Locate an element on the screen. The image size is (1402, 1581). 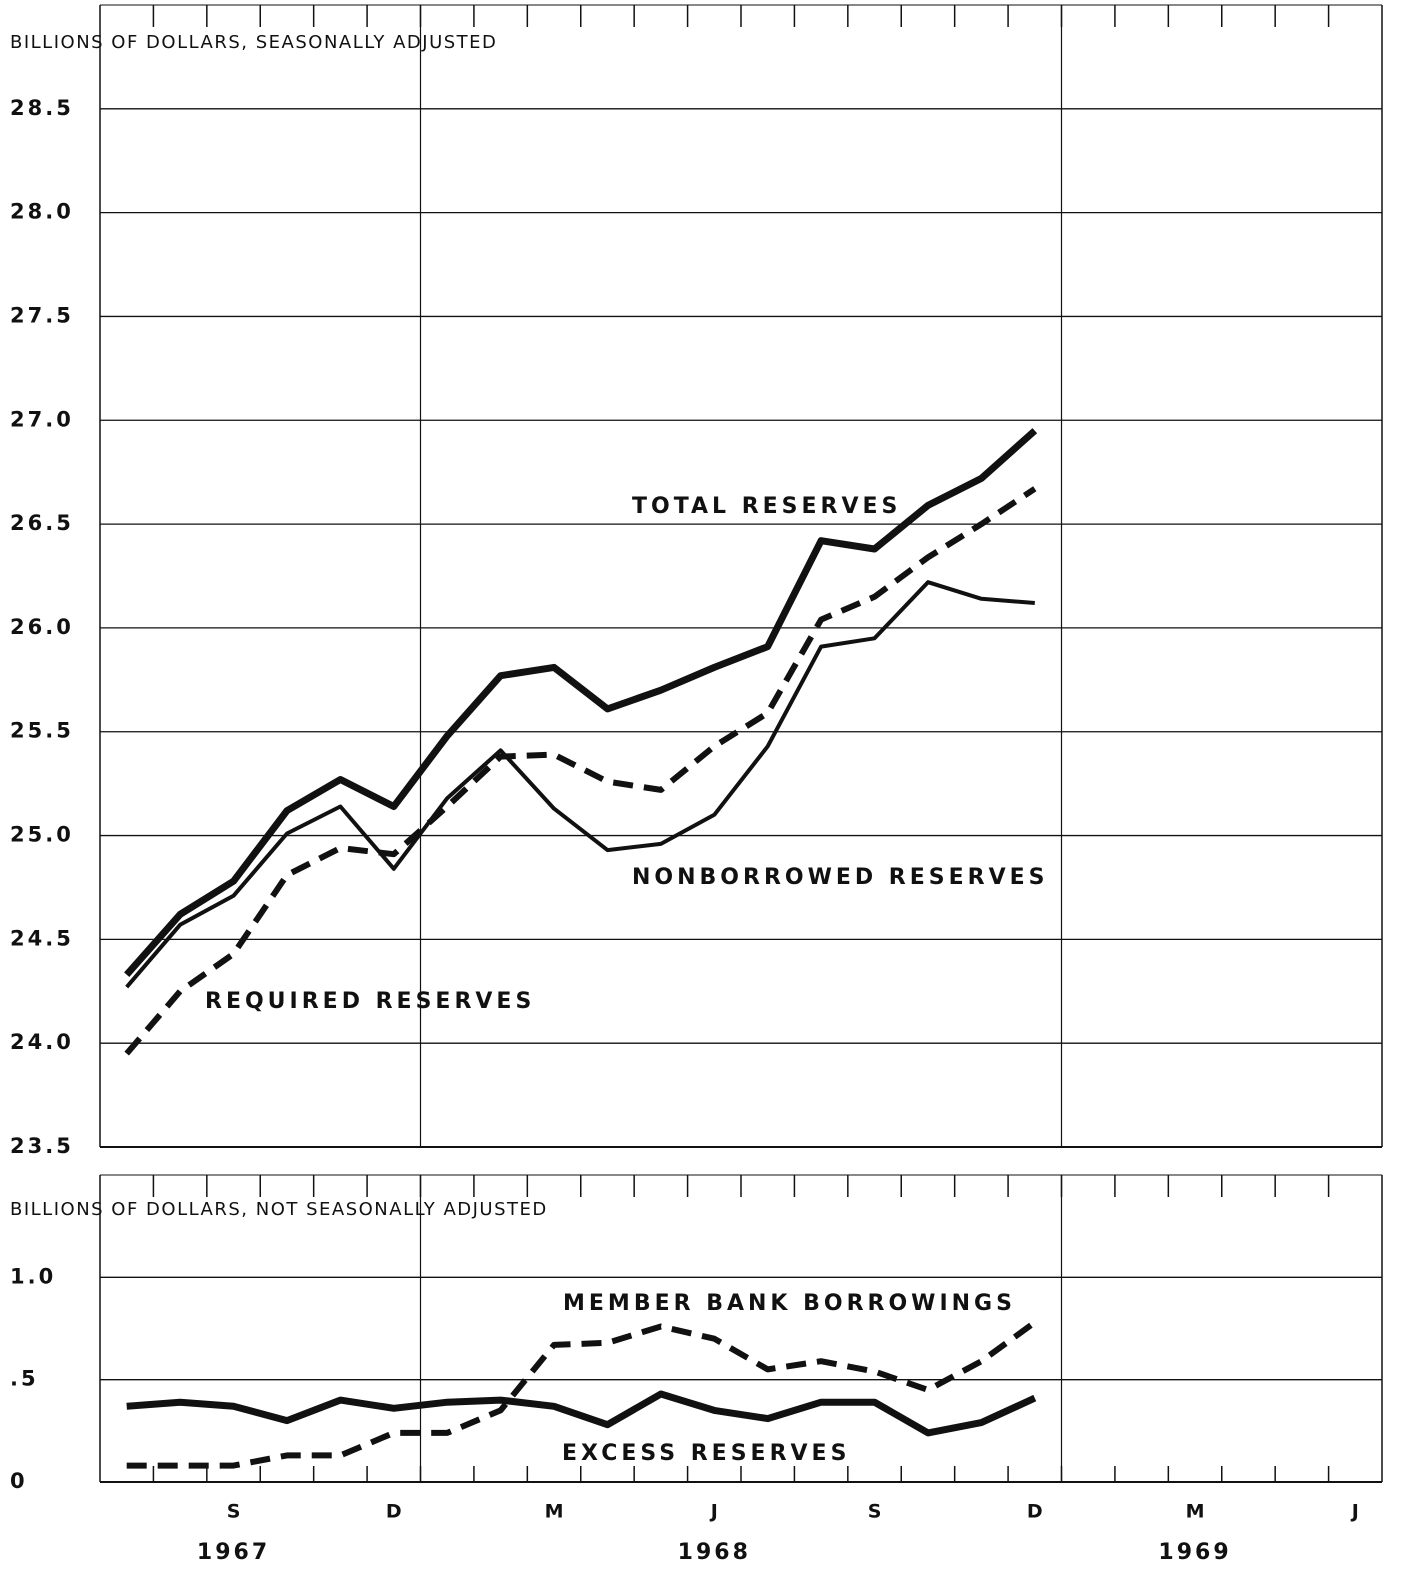
y-tick-label: 26.0 is located at coordinates (42, 627).